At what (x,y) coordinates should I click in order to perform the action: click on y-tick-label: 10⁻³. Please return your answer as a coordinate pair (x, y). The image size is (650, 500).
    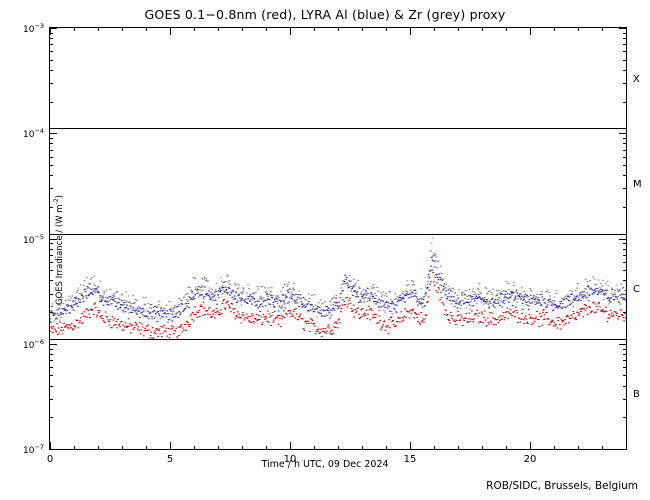
    Looking at the image, I should click on (33, 28).